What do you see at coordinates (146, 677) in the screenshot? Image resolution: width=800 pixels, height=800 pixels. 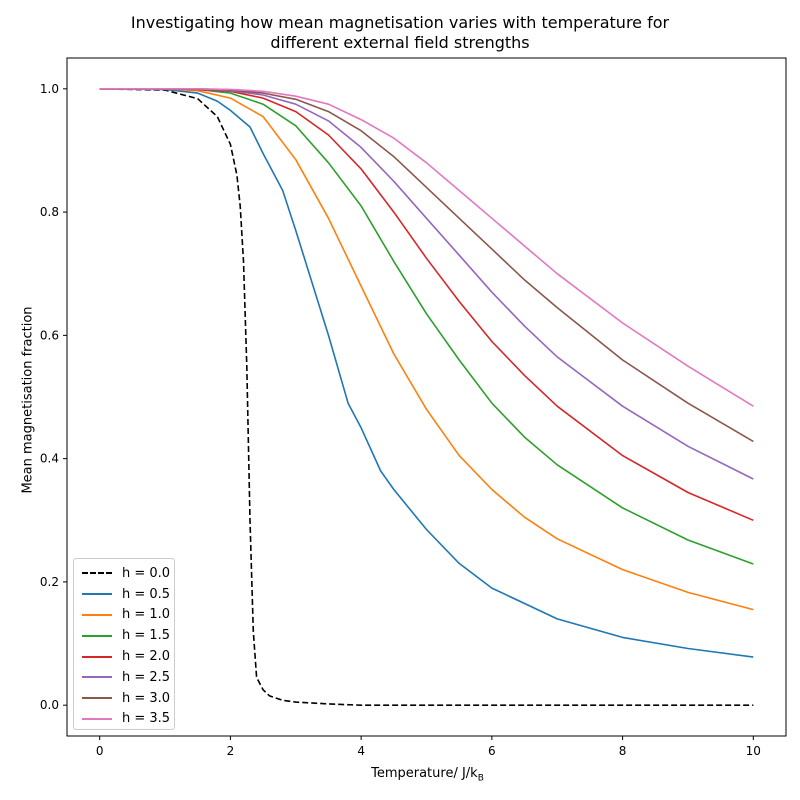 I see `legend-label: h = 2.5` at bounding box center [146, 677].